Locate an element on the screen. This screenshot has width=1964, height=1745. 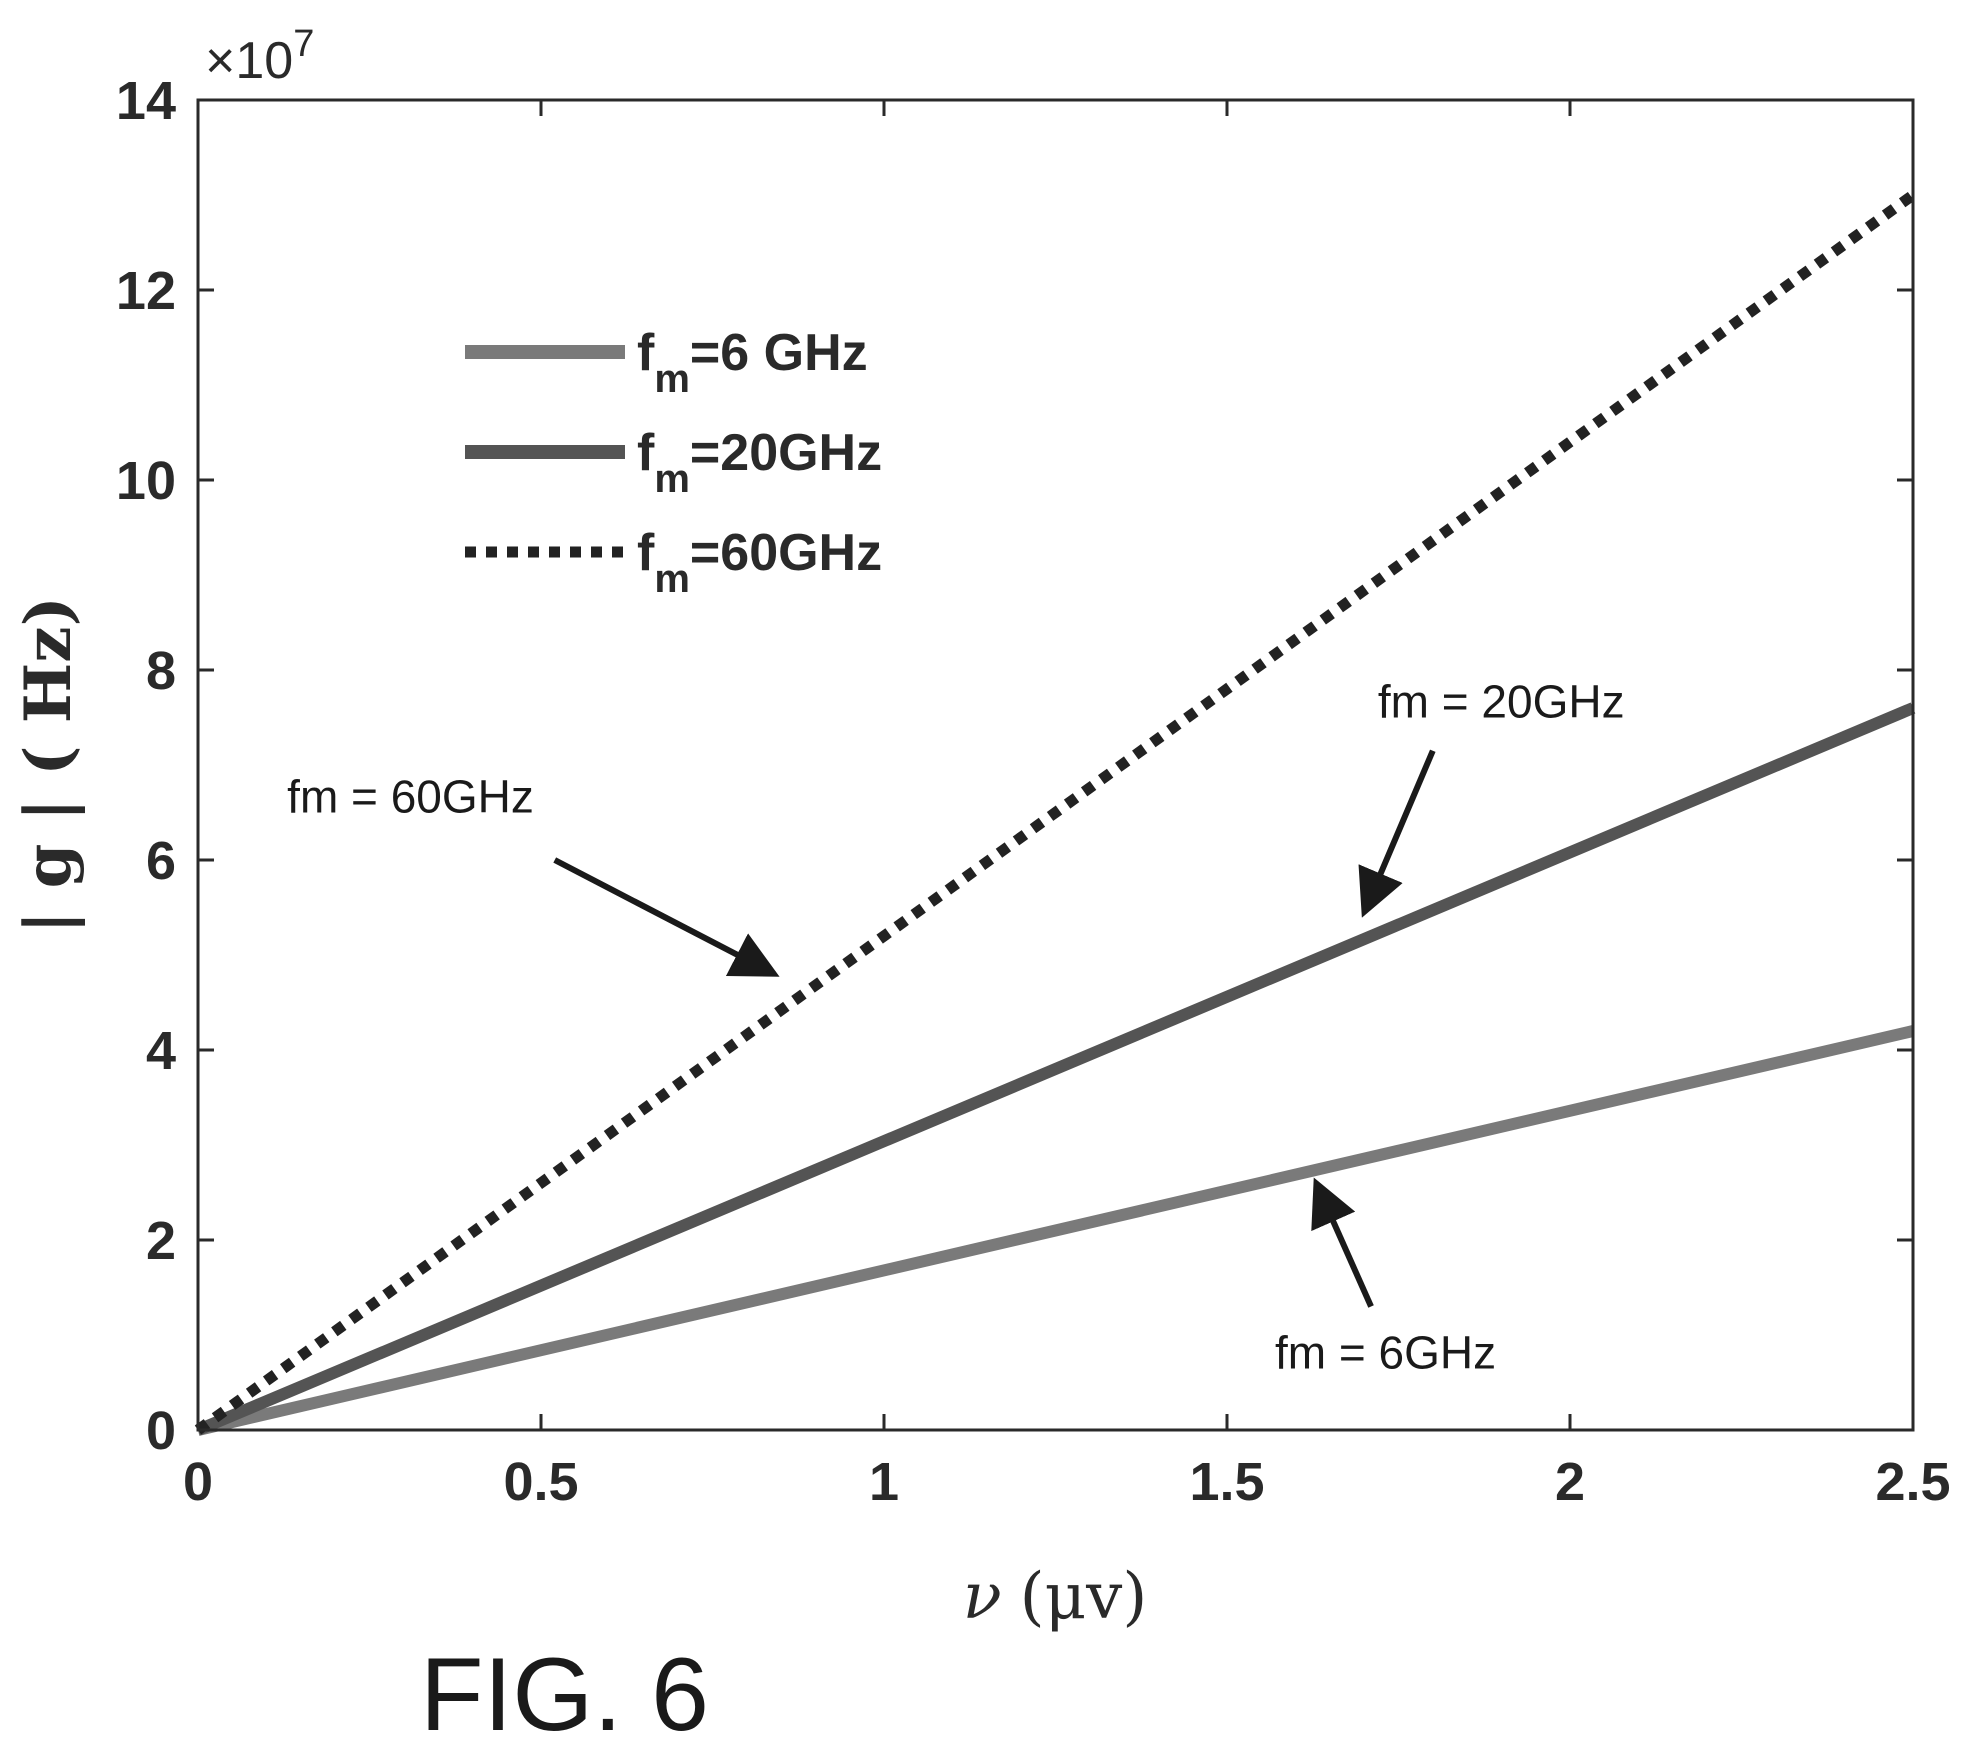
y-tick-label: 2 is located at coordinates (161, 1241).